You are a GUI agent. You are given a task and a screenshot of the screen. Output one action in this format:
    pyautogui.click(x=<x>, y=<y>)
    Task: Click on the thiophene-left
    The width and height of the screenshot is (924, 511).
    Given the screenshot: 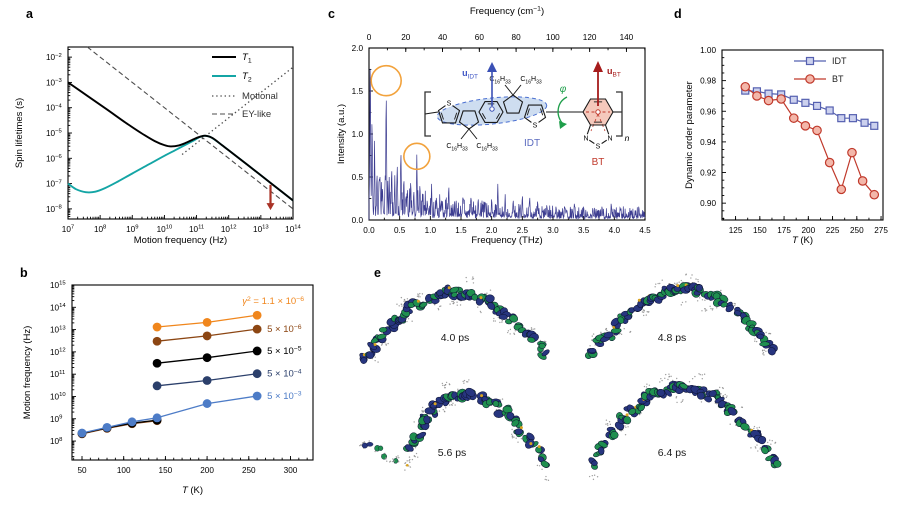 What is the action you would take?
    pyautogui.click(x=449, y=113)
    